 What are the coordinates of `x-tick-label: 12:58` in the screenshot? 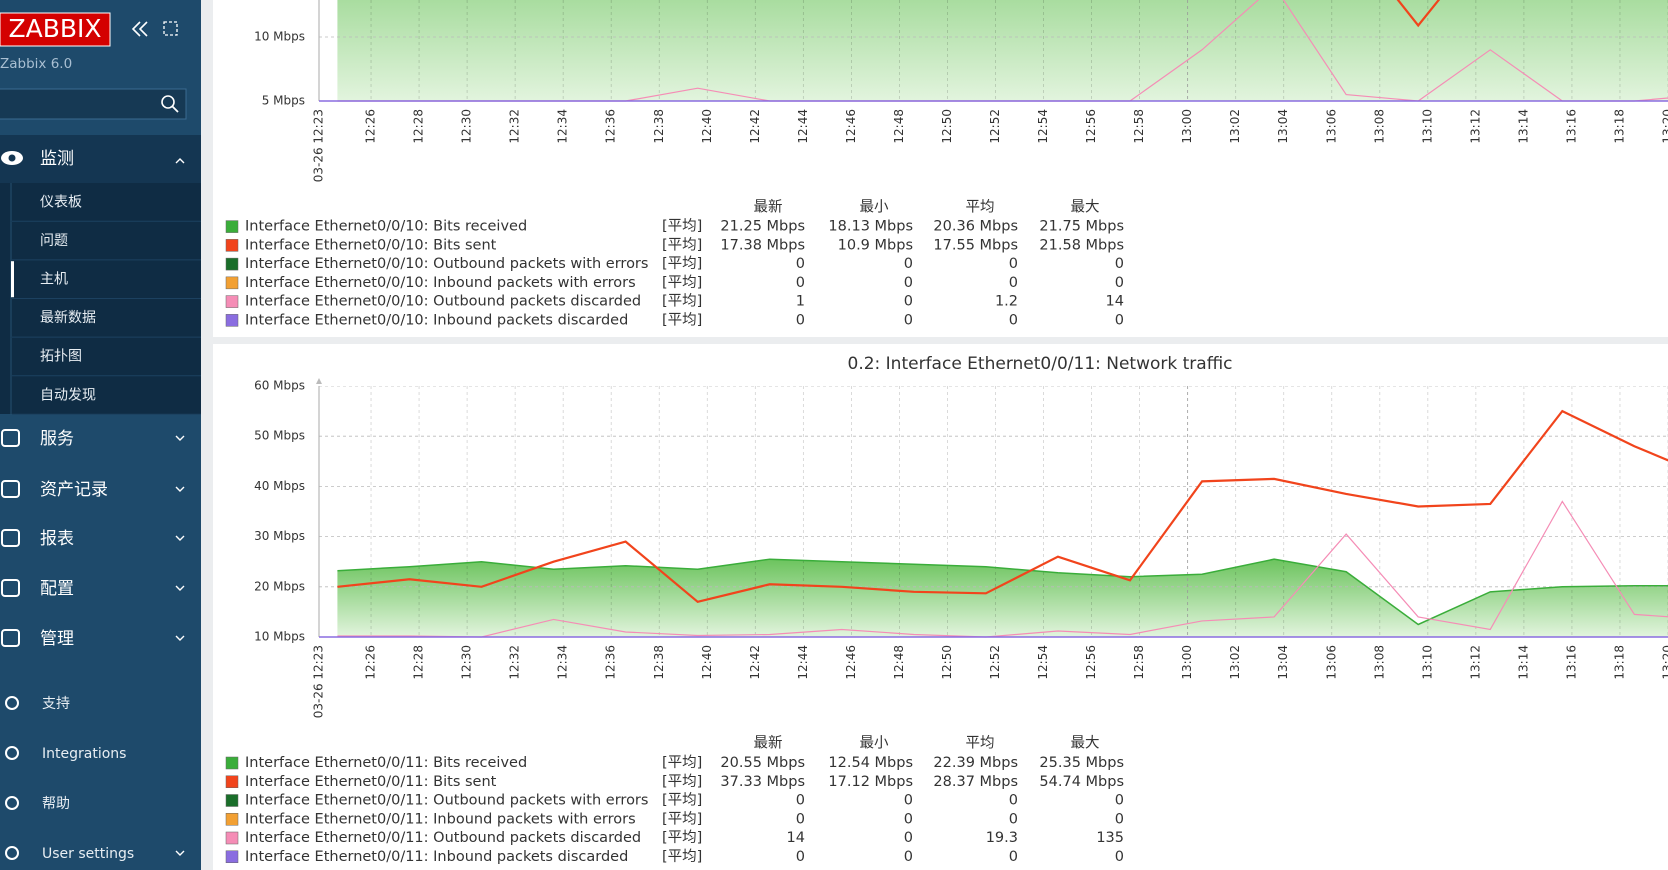 It's located at (1139, 126).